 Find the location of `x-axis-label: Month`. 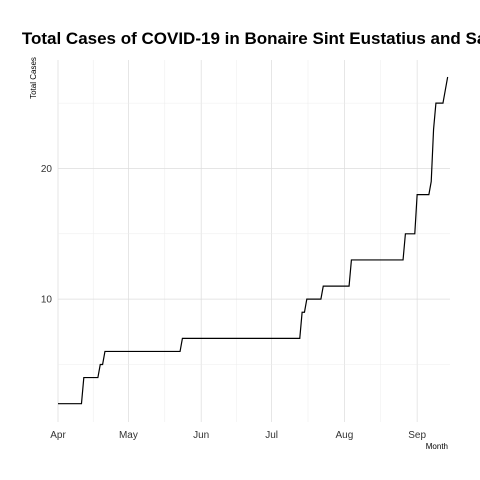

x-axis-label: Month is located at coordinates (437, 446).